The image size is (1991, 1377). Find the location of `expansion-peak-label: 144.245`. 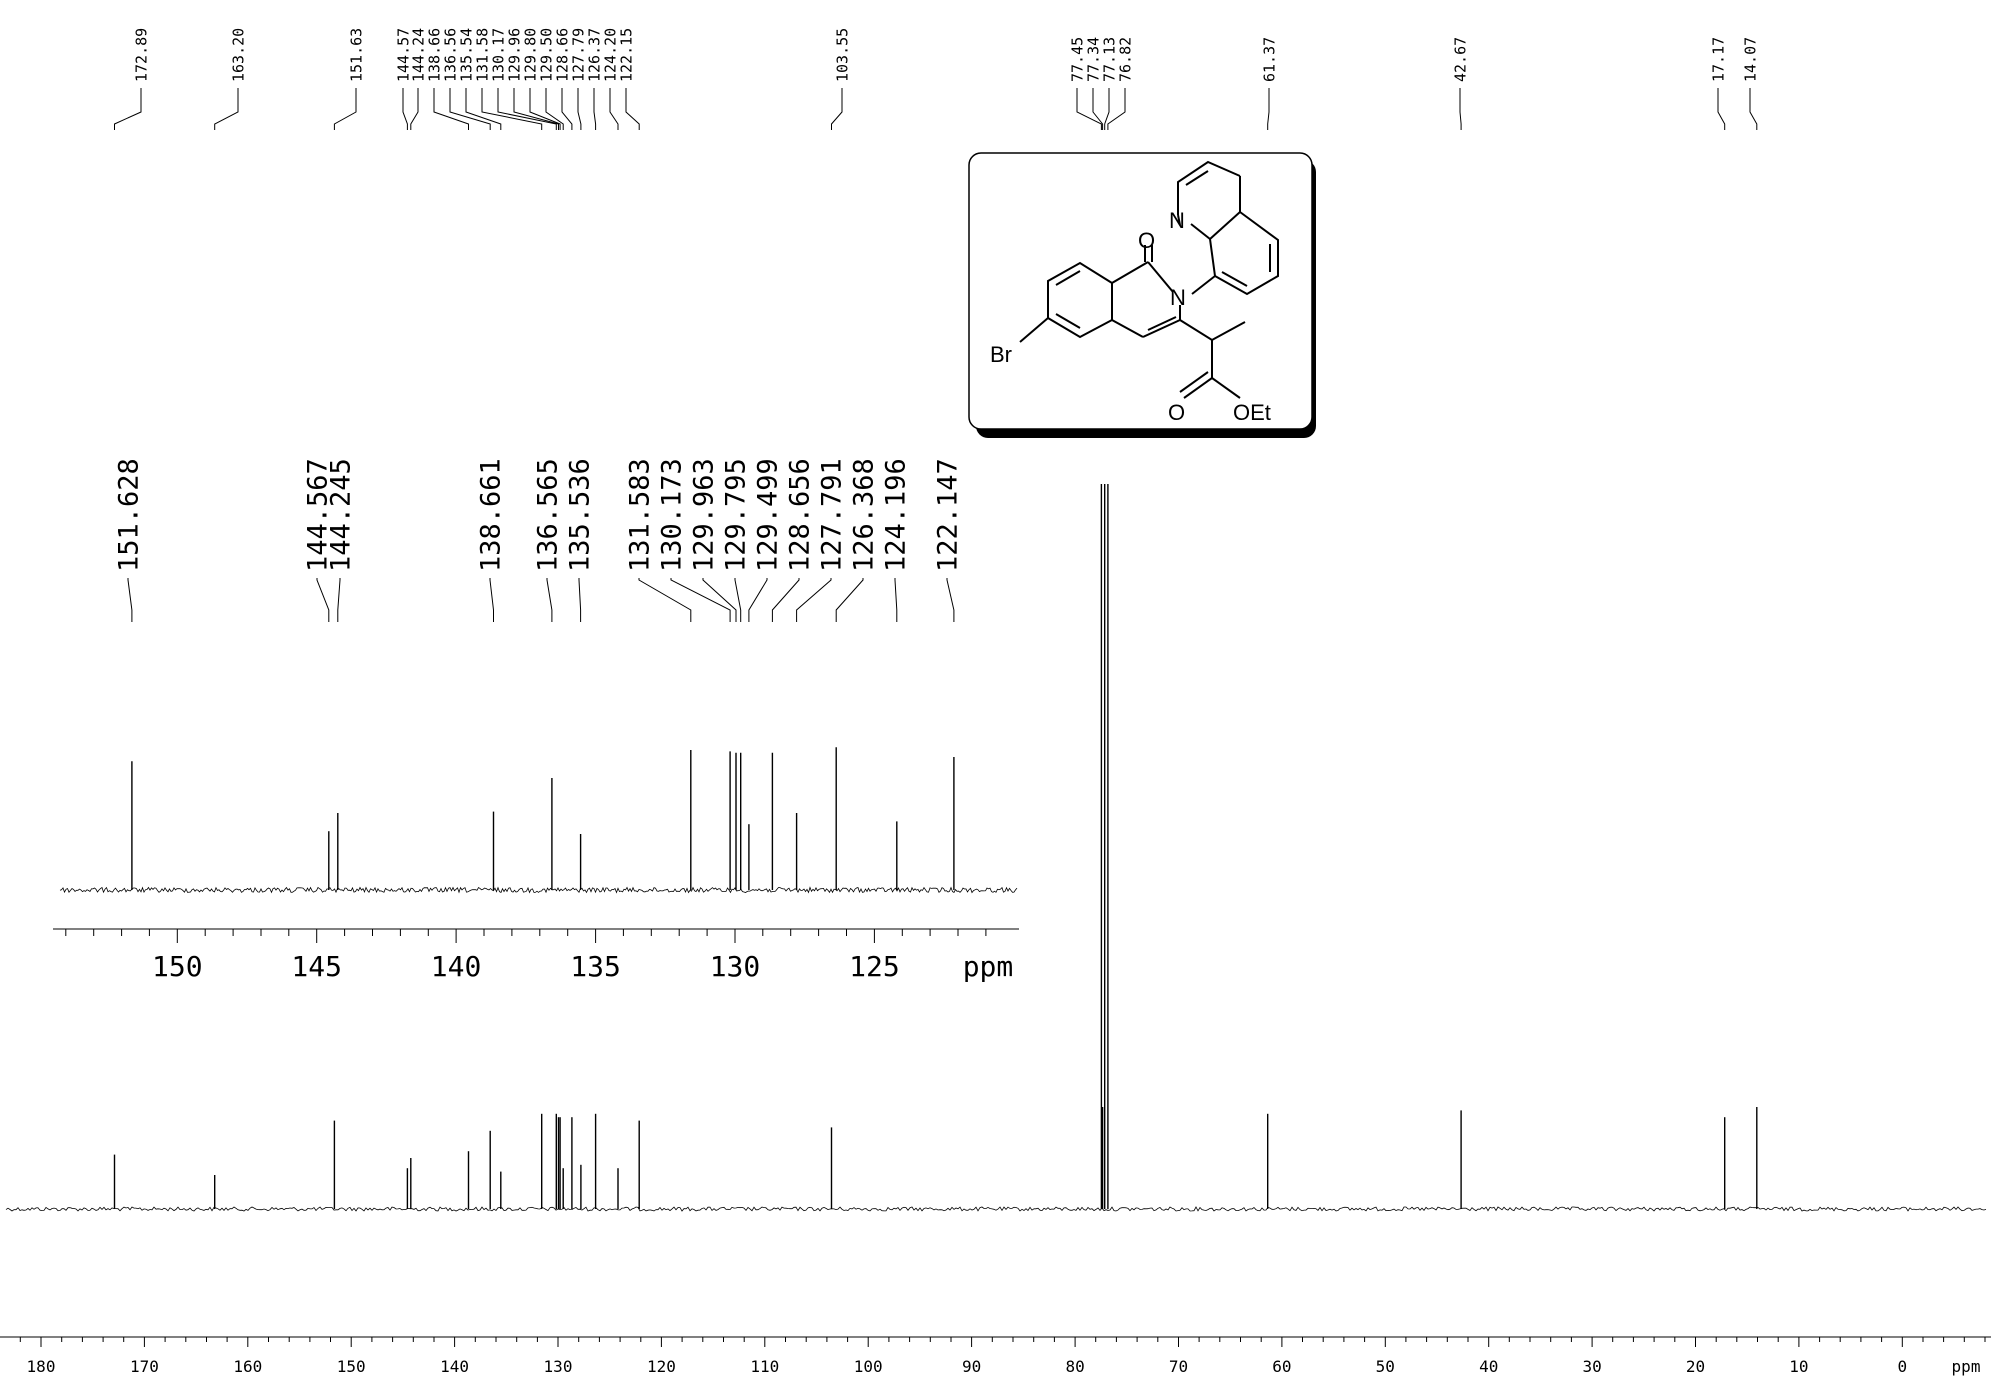

expansion-peak-label: 144.245 is located at coordinates (340, 515).